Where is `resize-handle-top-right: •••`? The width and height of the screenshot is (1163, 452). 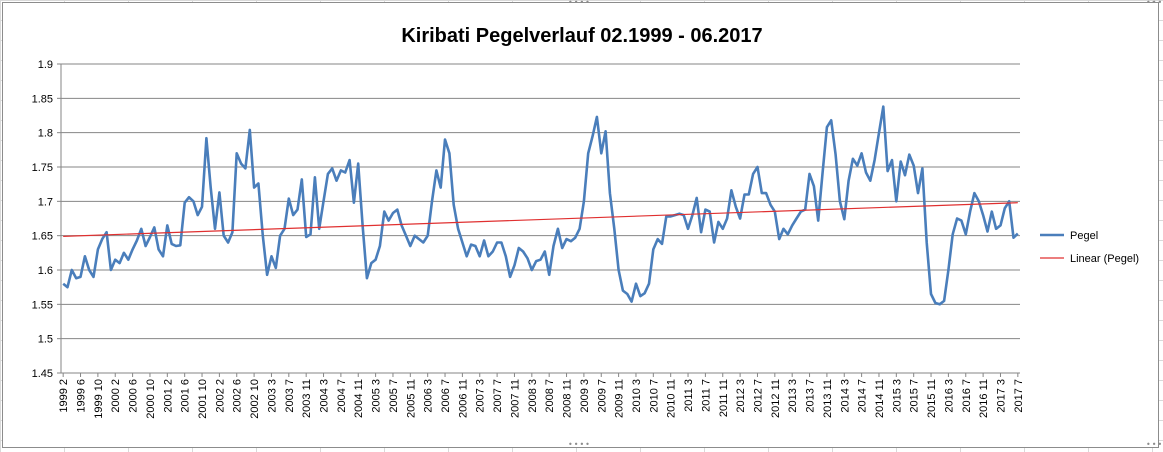 resize-handle-top-right: ••• is located at coordinates (1154, 3).